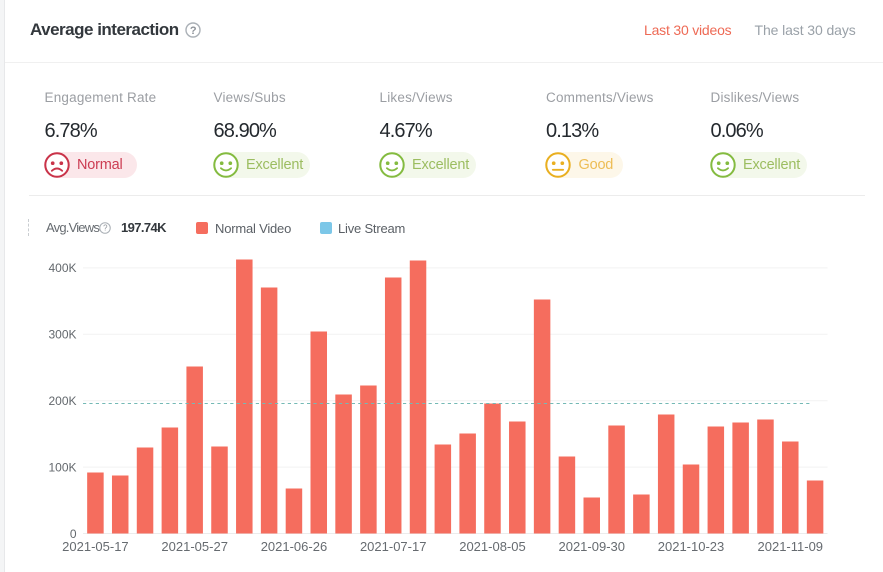  I want to click on svg-text: 300K, so click(62, 335).